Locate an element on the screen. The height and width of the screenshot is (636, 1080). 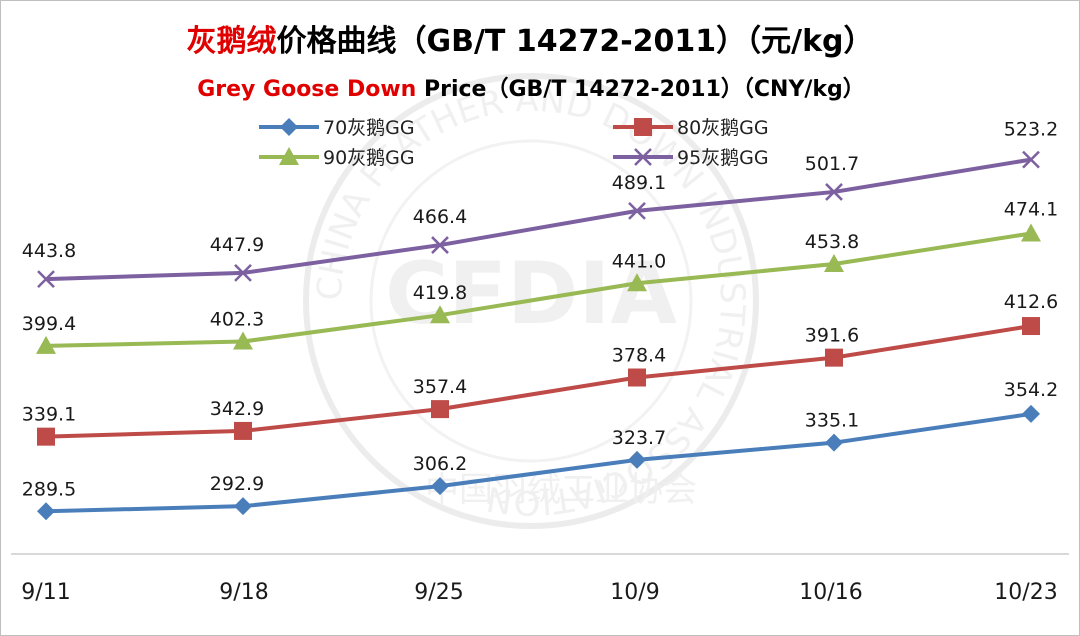
chart-title: 灰鹅绒价格曲线（GB/T 14272-2011）（元/kg） is located at coordinates (529, 41).